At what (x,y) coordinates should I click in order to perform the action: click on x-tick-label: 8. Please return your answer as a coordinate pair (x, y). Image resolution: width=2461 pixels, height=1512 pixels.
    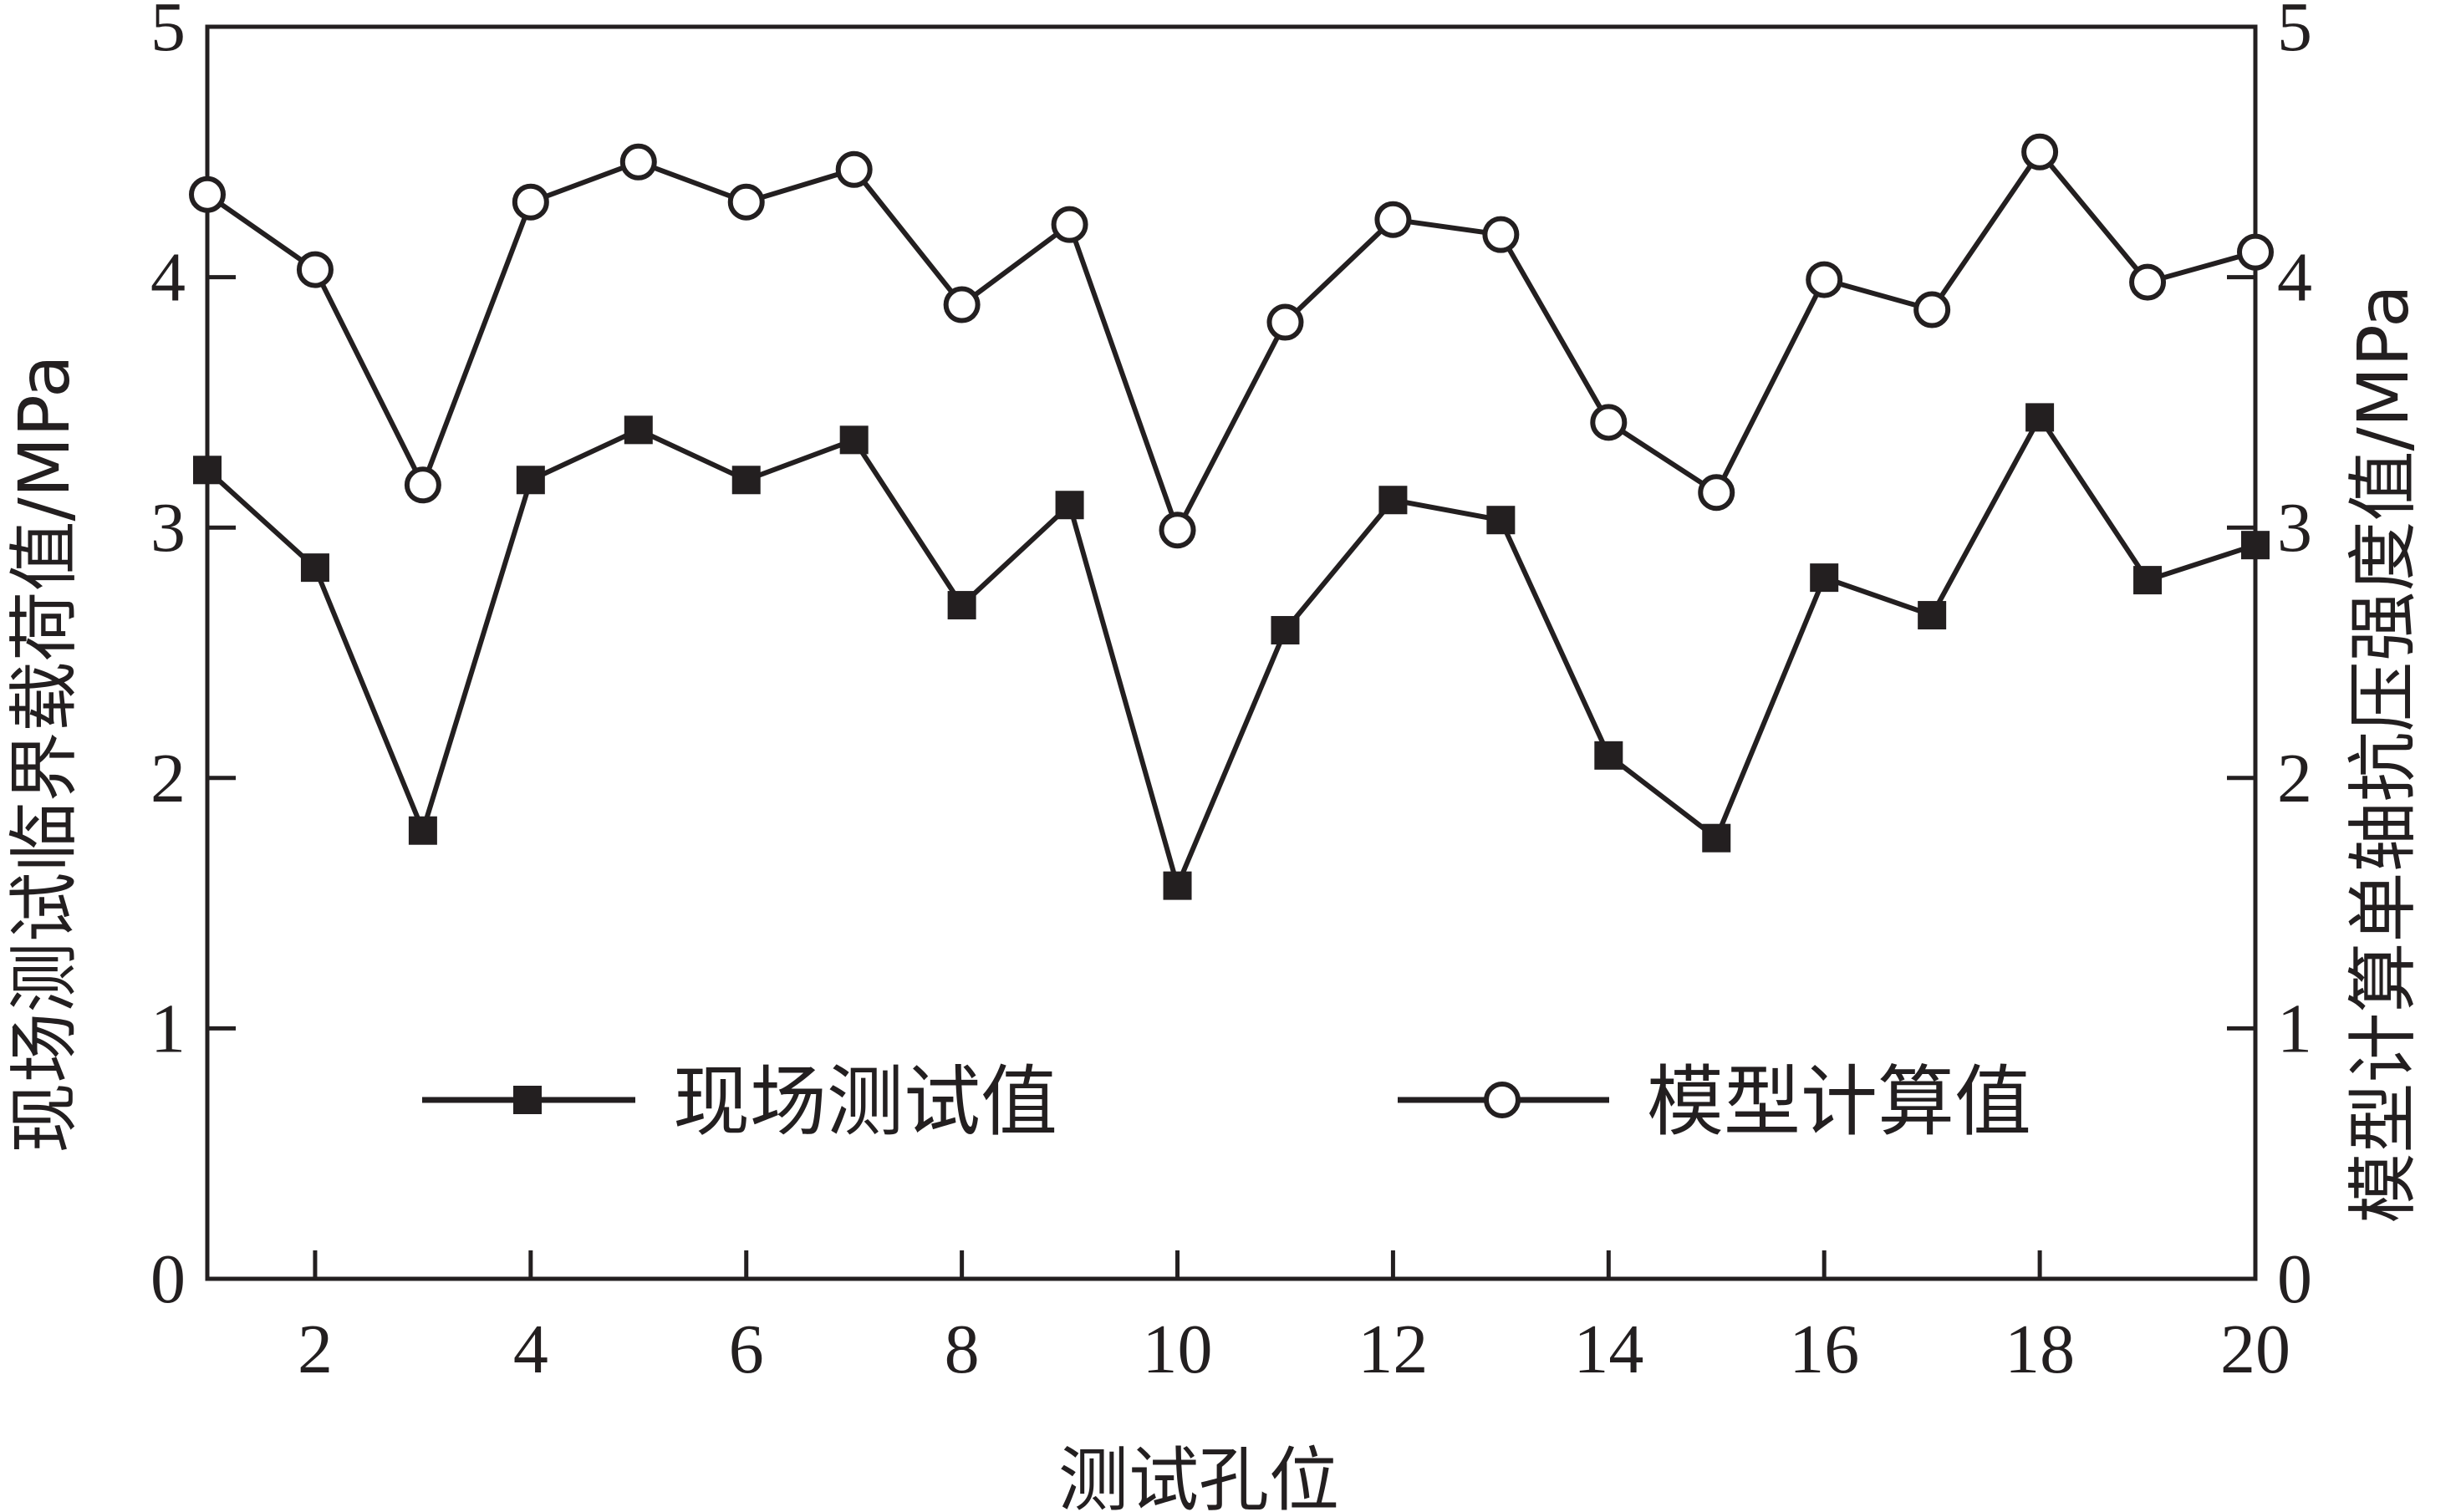
    Looking at the image, I should click on (962, 1349).